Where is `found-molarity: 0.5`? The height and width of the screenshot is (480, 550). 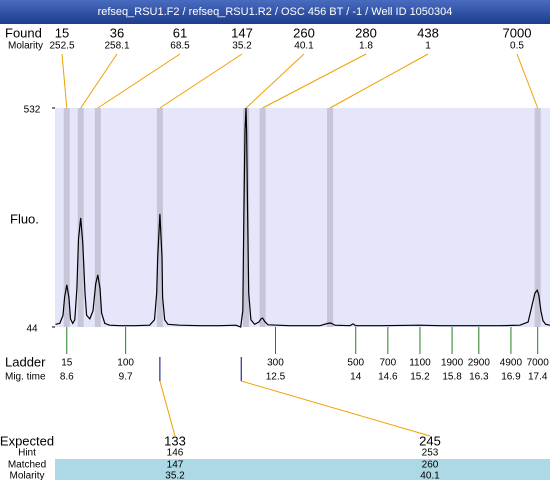
found-molarity: 0.5 is located at coordinates (517, 46).